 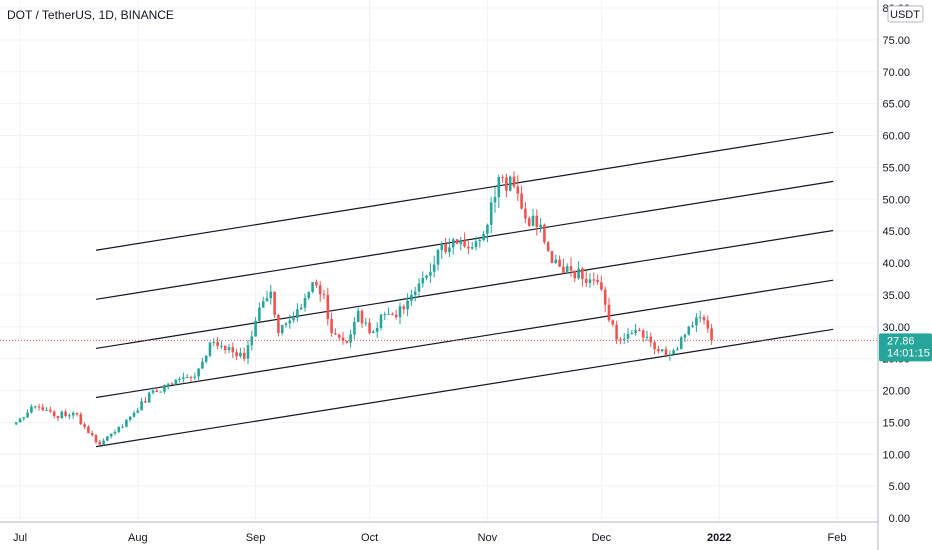 What do you see at coordinates (896, 137) in the screenshot?
I see `y-tick-label: 60.00` at bounding box center [896, 137].